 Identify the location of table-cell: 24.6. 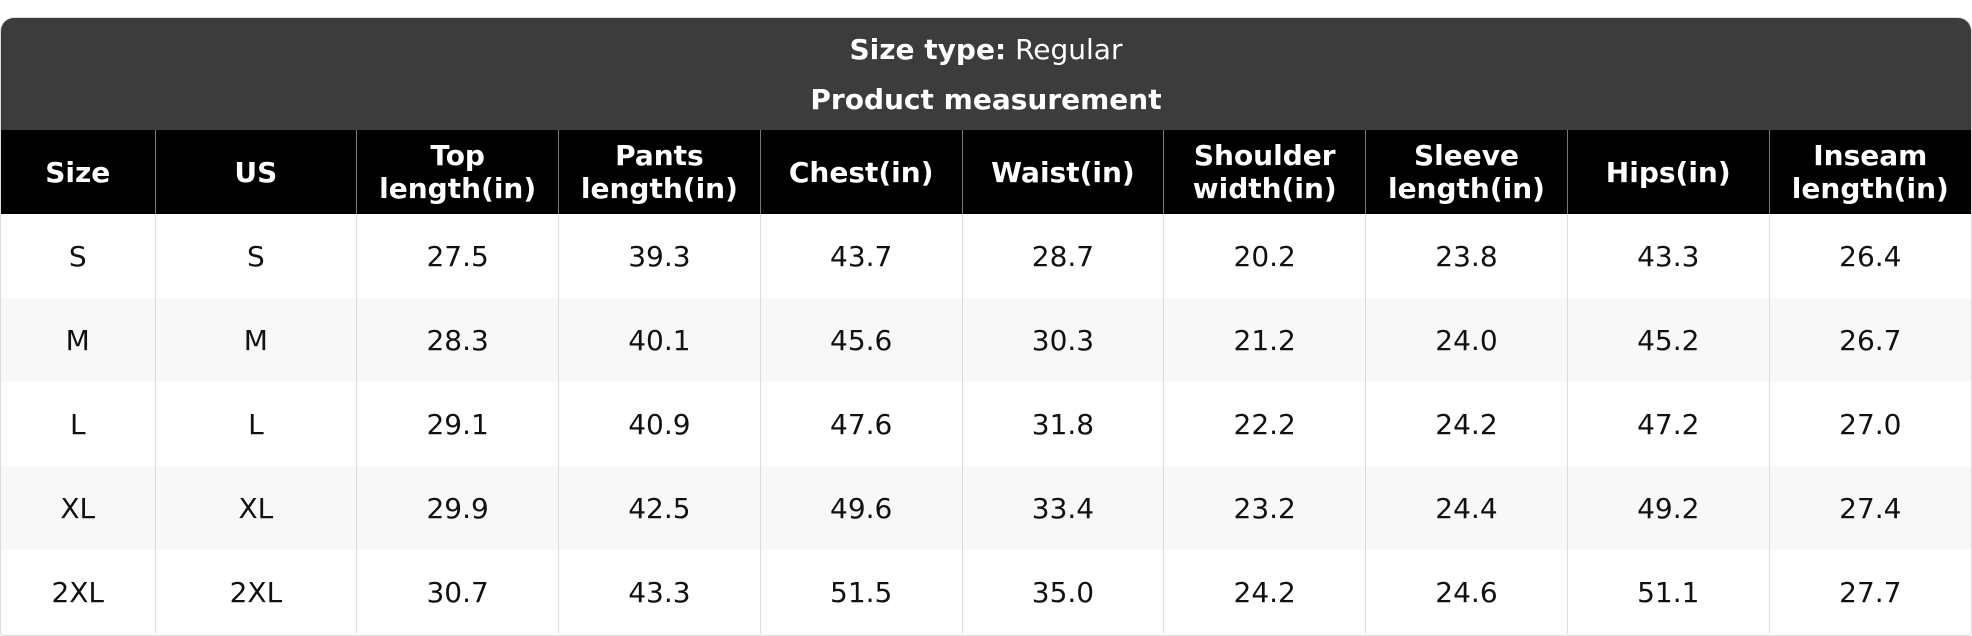
(1466, 592).